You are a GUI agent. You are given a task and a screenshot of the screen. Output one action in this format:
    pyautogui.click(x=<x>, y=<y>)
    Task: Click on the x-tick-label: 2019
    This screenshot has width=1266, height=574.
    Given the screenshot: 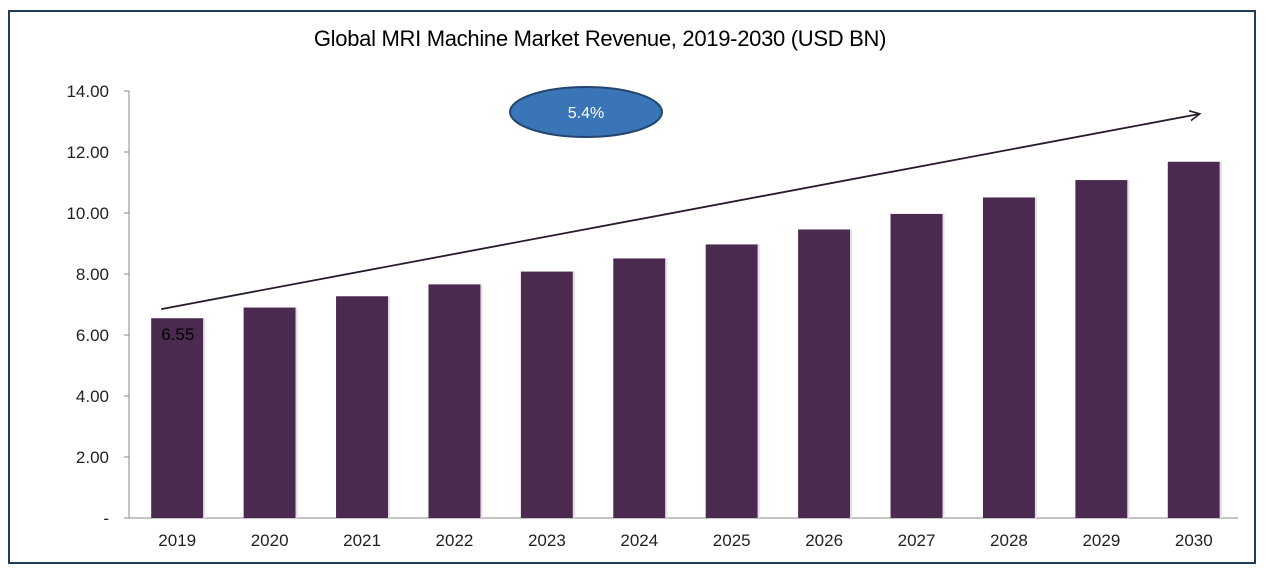 What is the action you would take?
    pyautogui.click(x=177, y=540)
    